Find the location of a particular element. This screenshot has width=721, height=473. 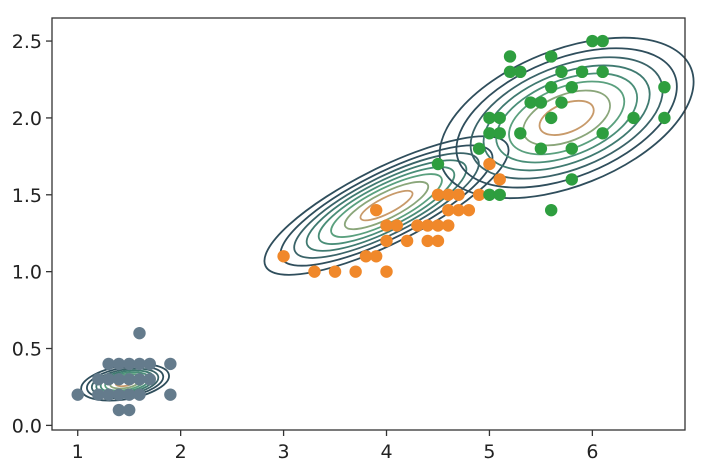

x-tick-label: 4 is located at coordinates (386, 452).